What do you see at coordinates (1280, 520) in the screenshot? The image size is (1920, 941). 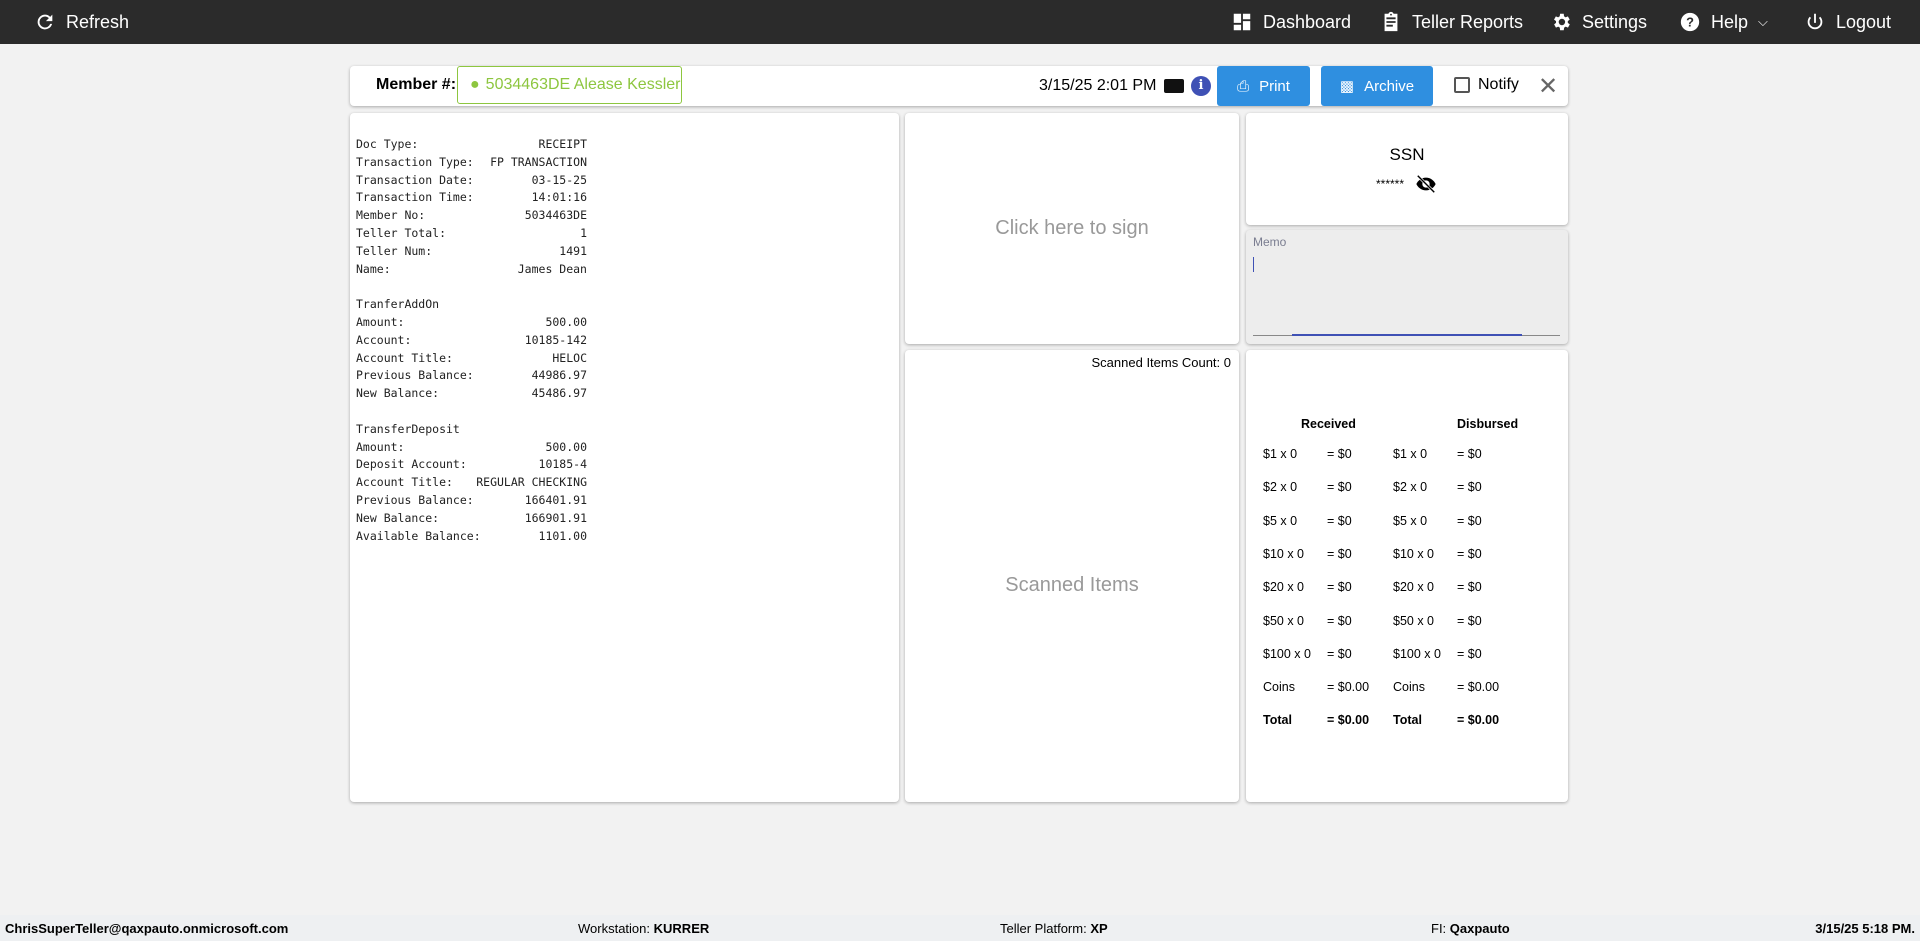 I see `received-denomination: $5 x 0` at bounding box center [1280, 520].